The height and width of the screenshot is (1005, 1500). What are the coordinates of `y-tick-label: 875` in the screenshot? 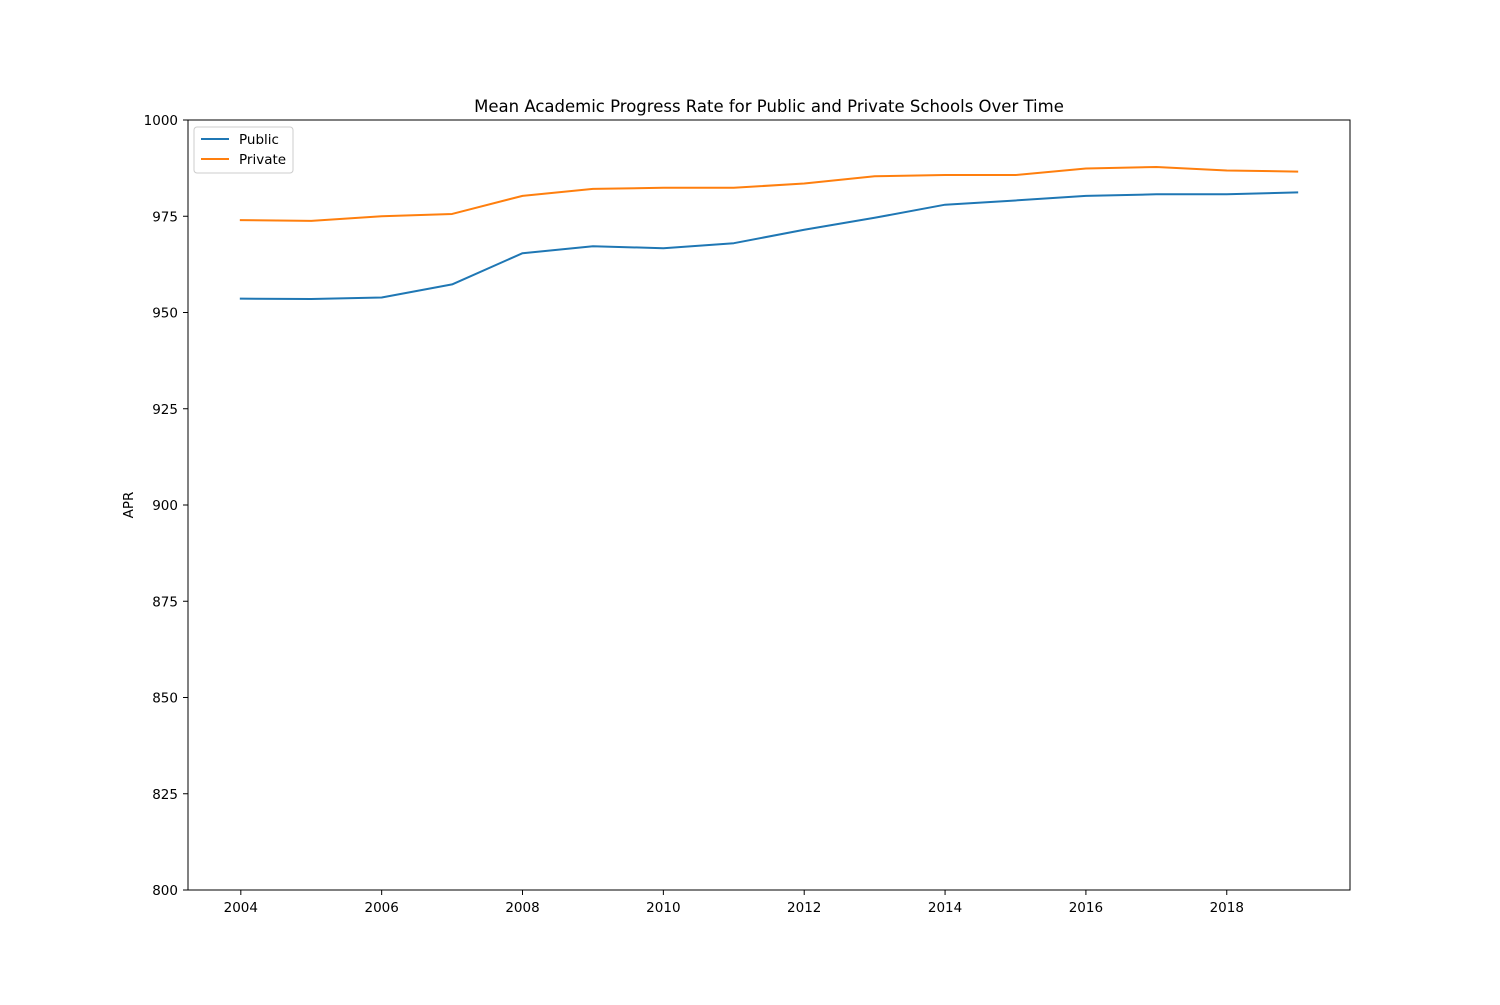 It's located at (165, 602).